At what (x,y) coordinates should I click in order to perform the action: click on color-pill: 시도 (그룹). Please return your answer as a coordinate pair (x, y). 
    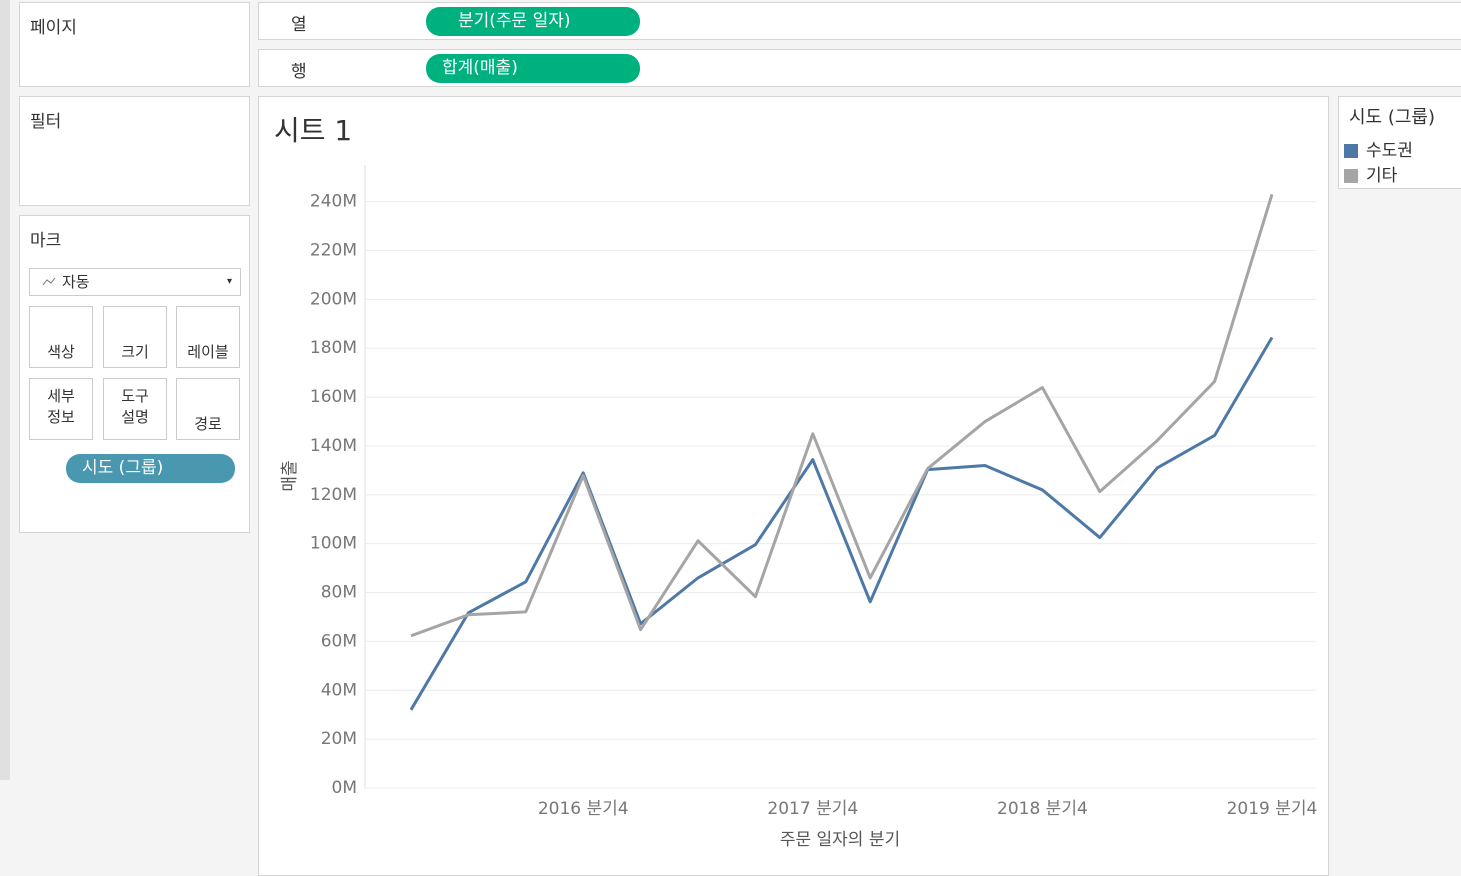
    Looking at the image, I should click on (150, 468).